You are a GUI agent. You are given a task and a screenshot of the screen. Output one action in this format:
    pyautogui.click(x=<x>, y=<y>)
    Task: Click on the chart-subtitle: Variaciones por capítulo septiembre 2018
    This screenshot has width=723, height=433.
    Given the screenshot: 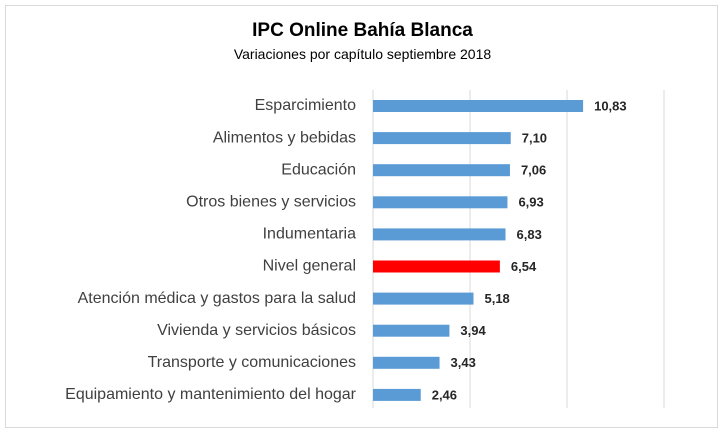 What is the action you would take?
    pyautogui.click(x=362, y=54)
    